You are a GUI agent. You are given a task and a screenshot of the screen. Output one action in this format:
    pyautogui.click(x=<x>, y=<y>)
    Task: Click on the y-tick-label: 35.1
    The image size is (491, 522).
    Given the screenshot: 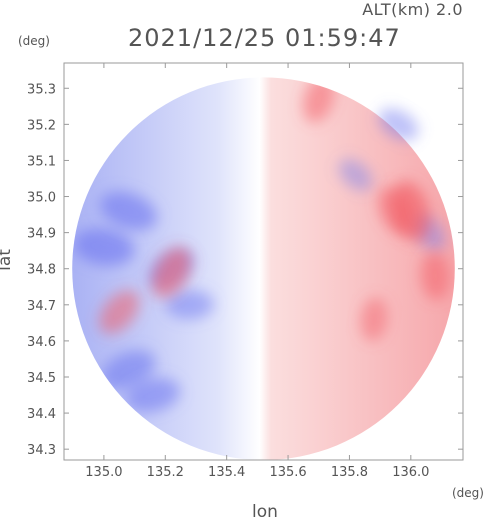 What is the action you would take?
    pyautogui.click(x=41, y=161)
    